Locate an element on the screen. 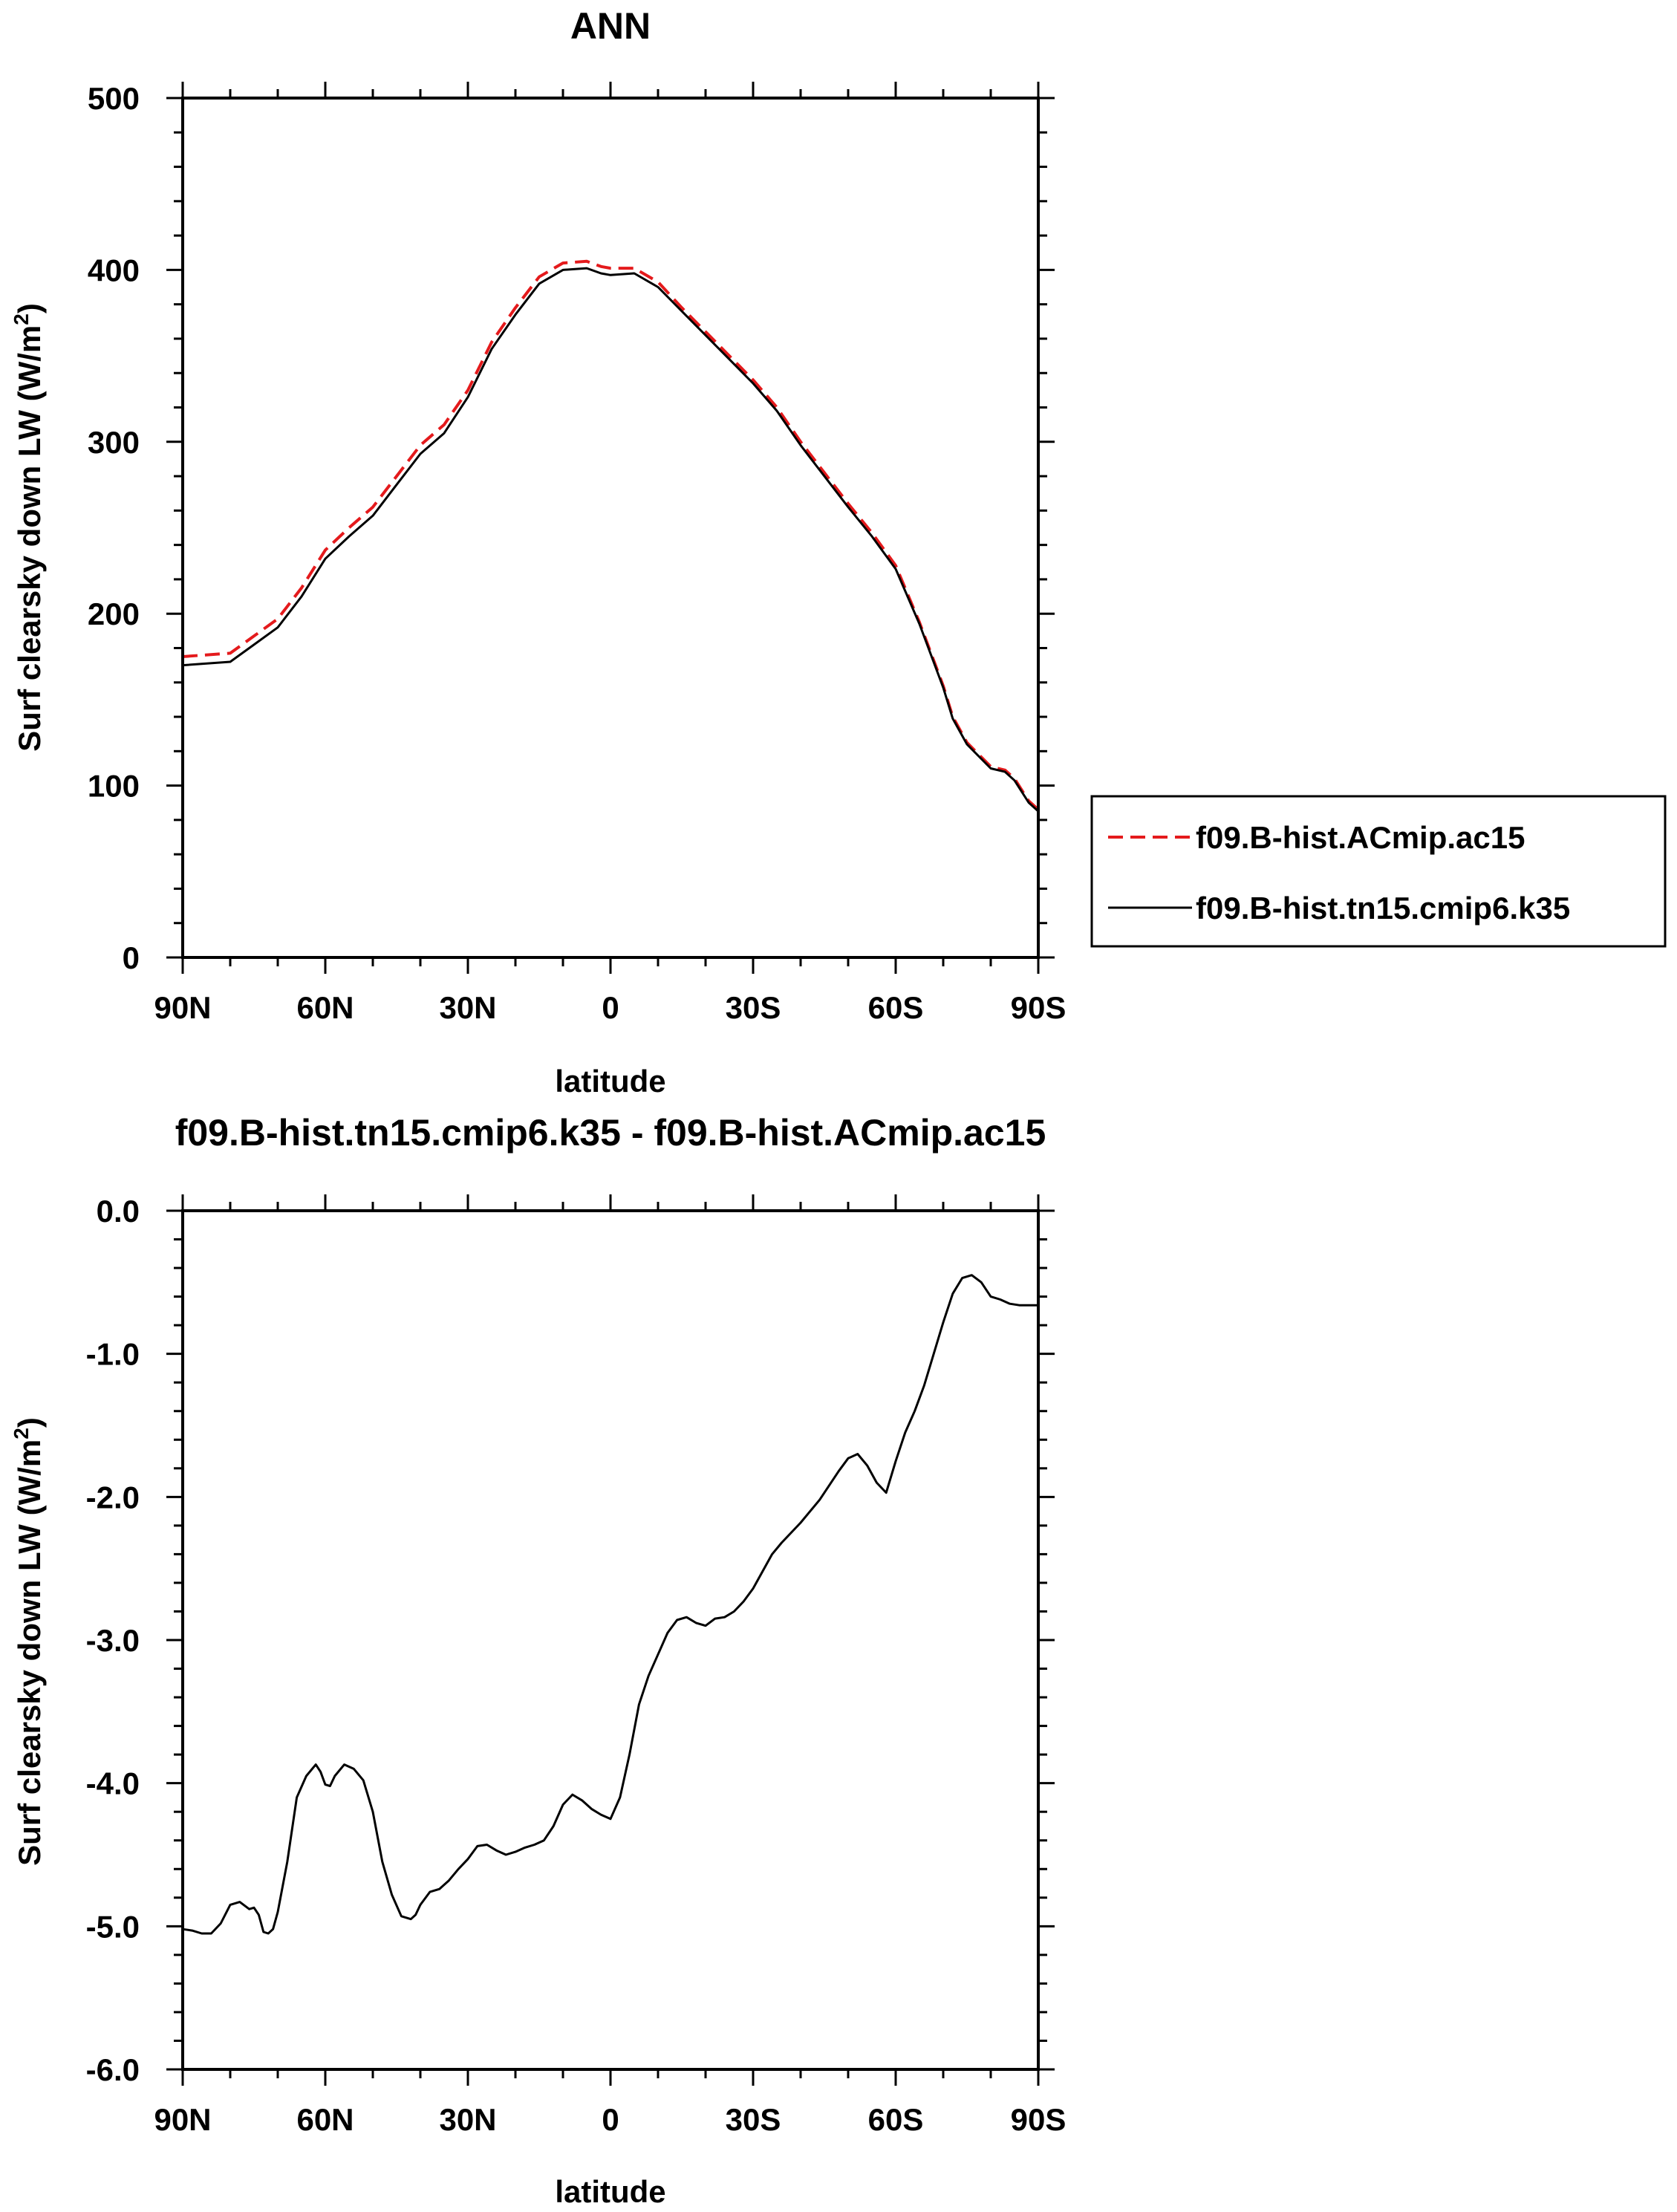 This screenshot has height=2212, width=1677. bottom-y-tick-label: -1.0 is located at coordinates (113, 1355).